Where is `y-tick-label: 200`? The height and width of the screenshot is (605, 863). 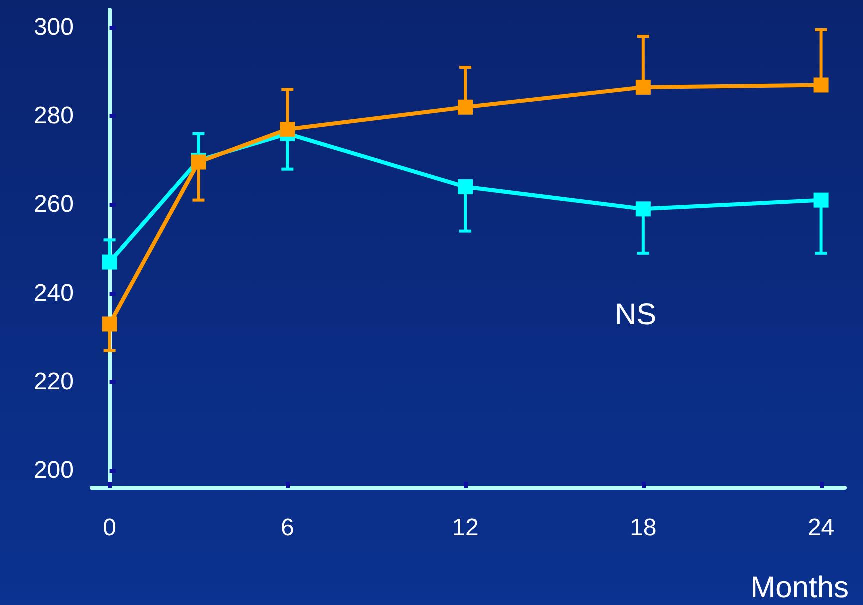
y-tick-label: 200 is located at coordinates (54, 470).